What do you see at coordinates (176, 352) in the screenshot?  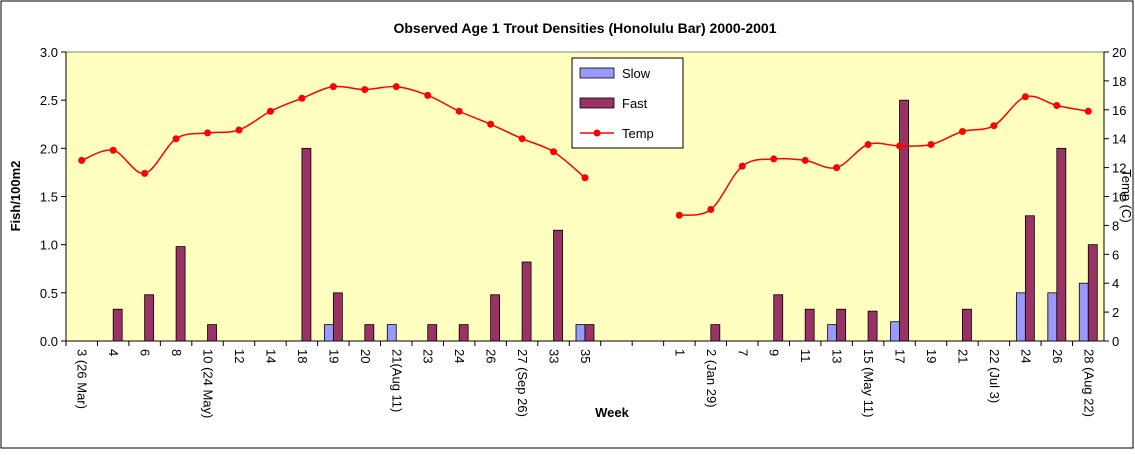 I see `x-tick-label: 8` at bounding box center [176, 352].